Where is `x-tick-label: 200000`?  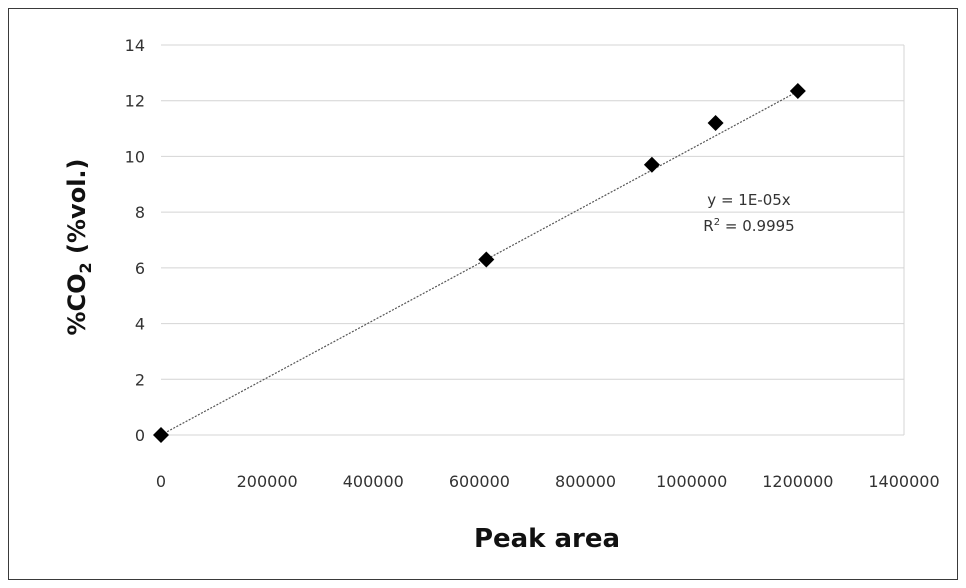 x-tick-label: 200000 is located at coordinates (267, 481).